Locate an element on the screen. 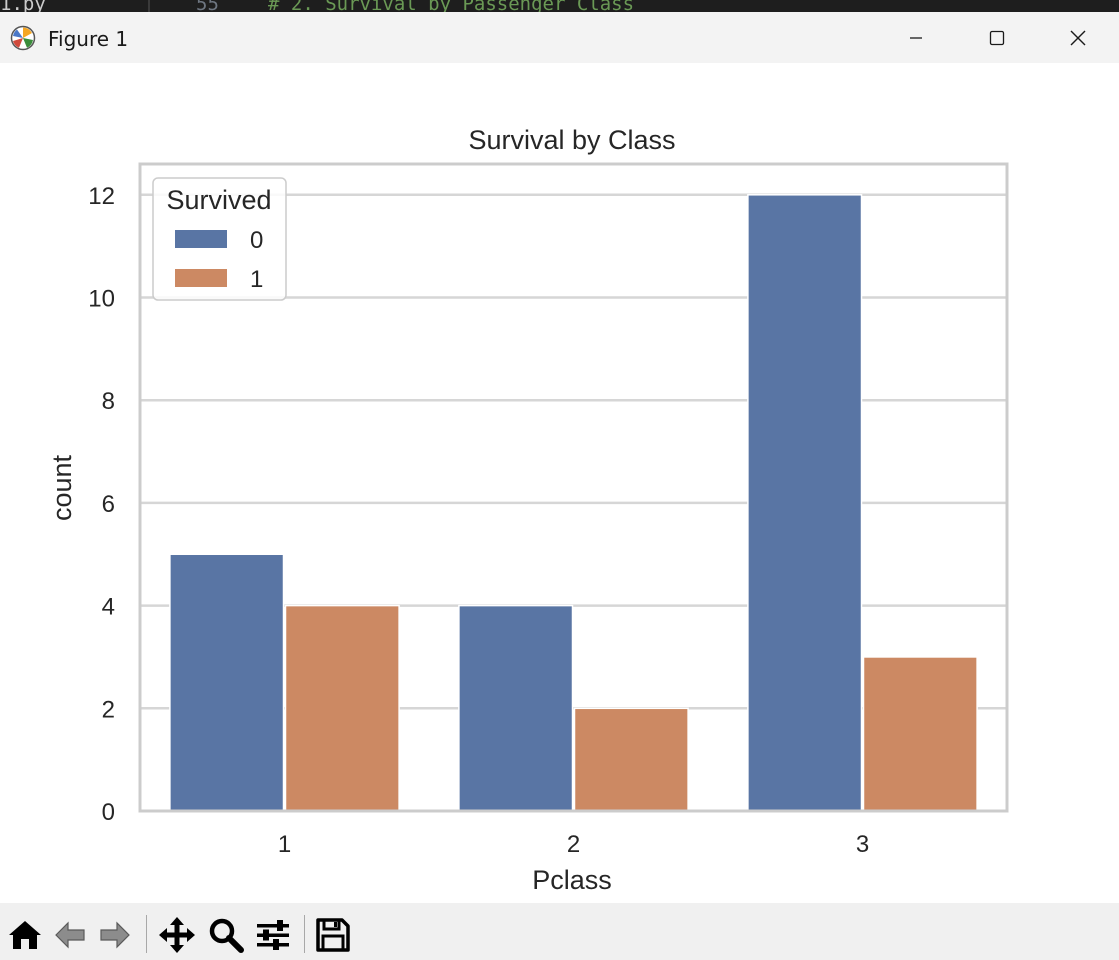 This screenshot has width=1119, height=960. background-editor: 1.py 55 # 2. Survival by Passenger Class is located at coordinates (559, 6).